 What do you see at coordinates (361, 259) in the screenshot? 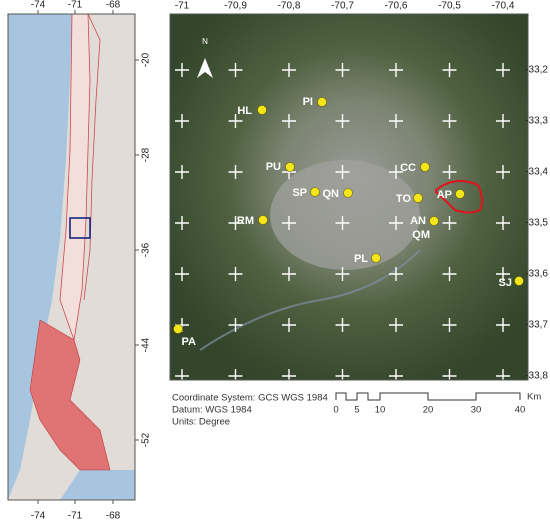
I see `station-label: PL` at bounding box center [361, 259].